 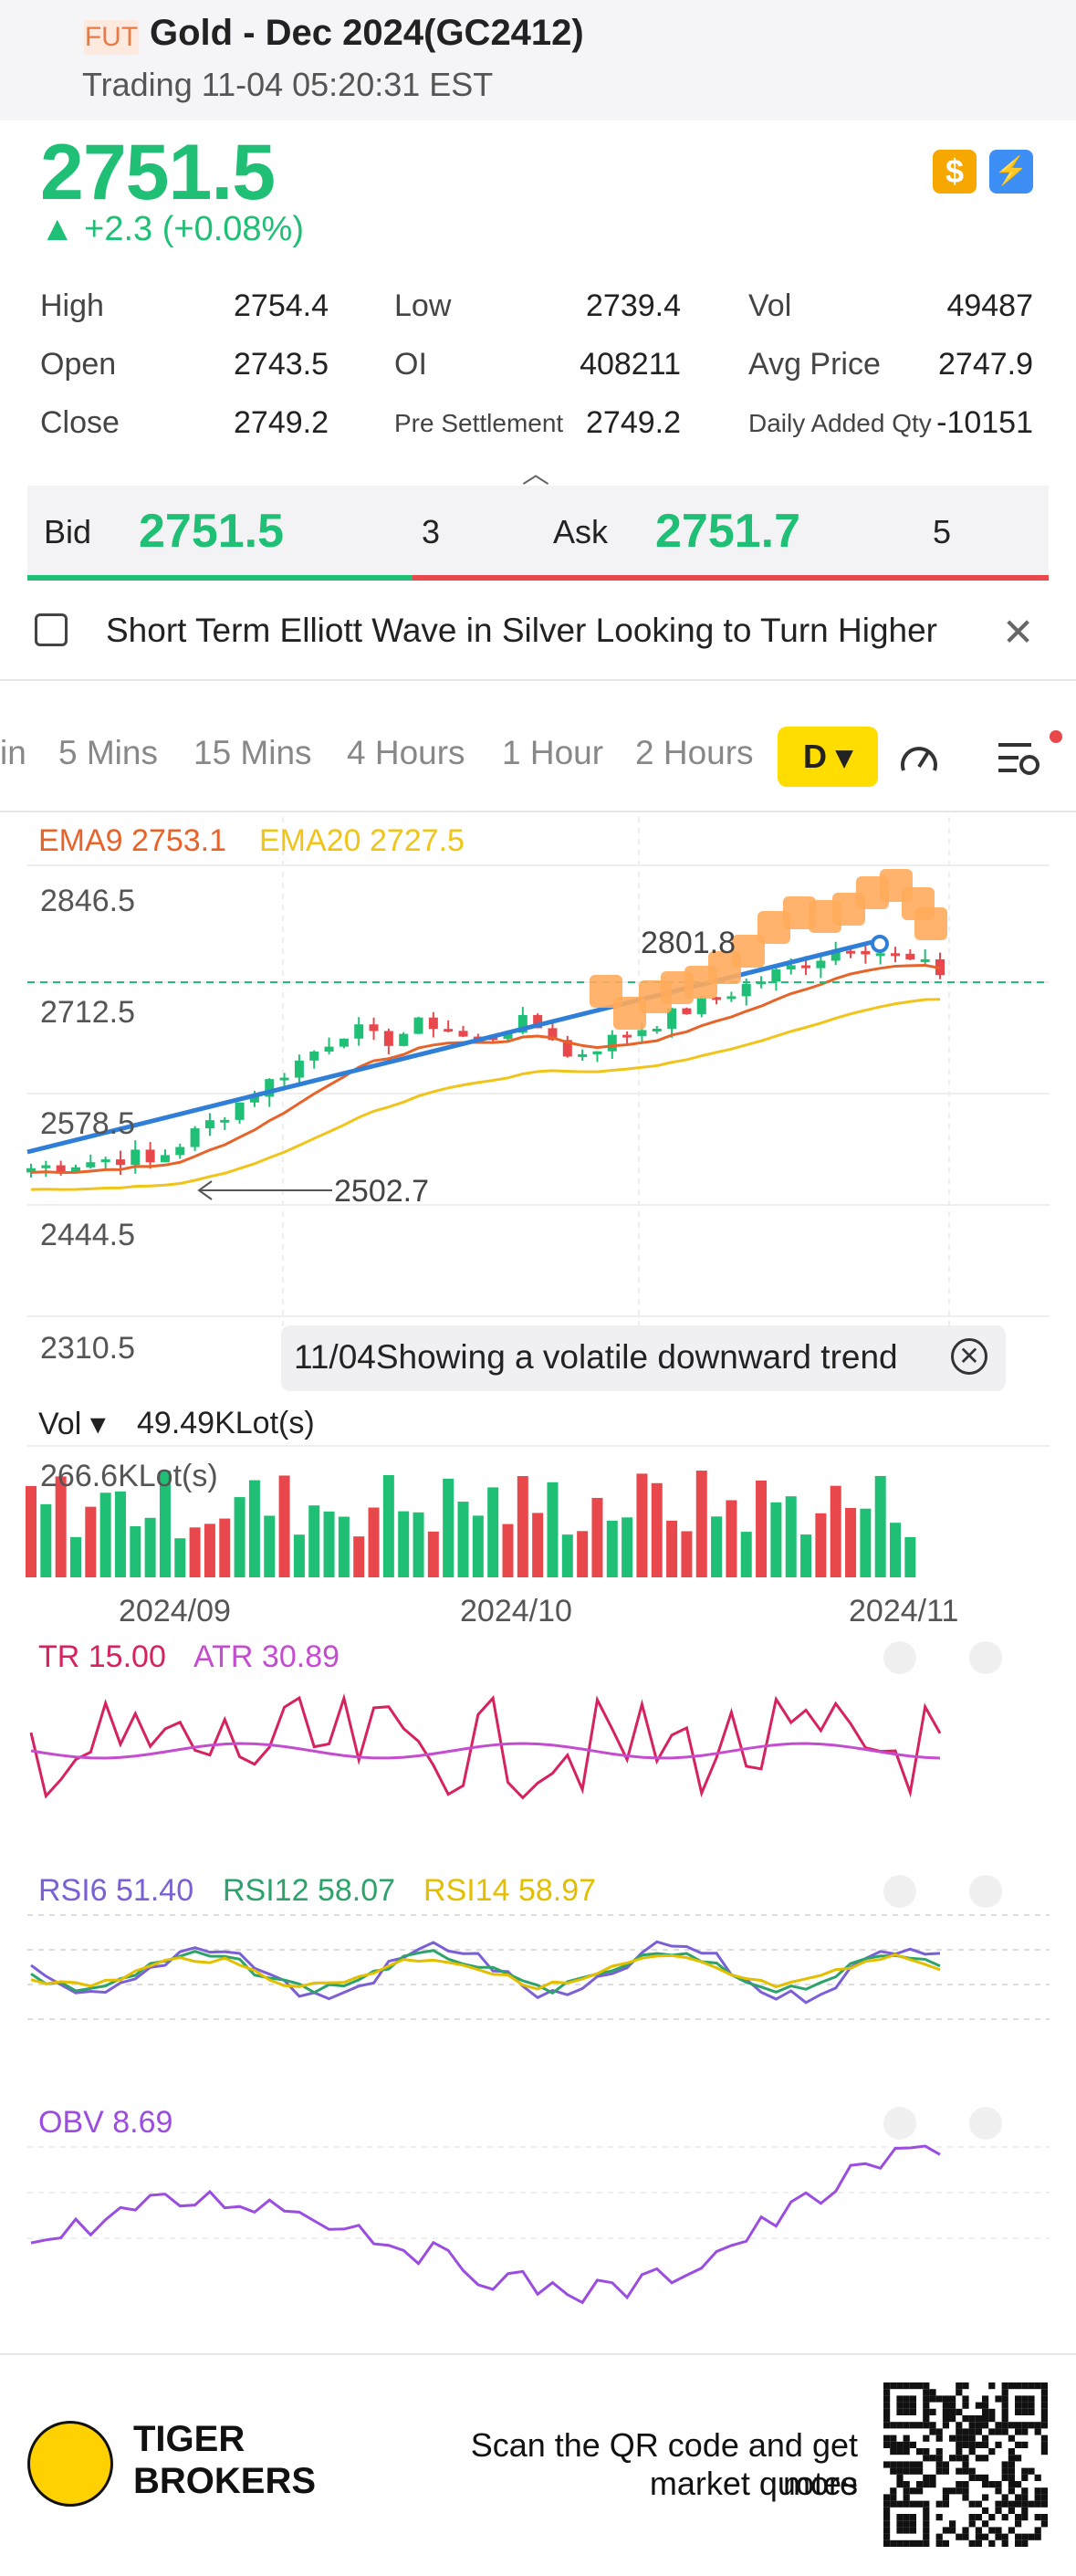 I want to click on bolt-icon: ⚡, so click(x=1011, y=172).